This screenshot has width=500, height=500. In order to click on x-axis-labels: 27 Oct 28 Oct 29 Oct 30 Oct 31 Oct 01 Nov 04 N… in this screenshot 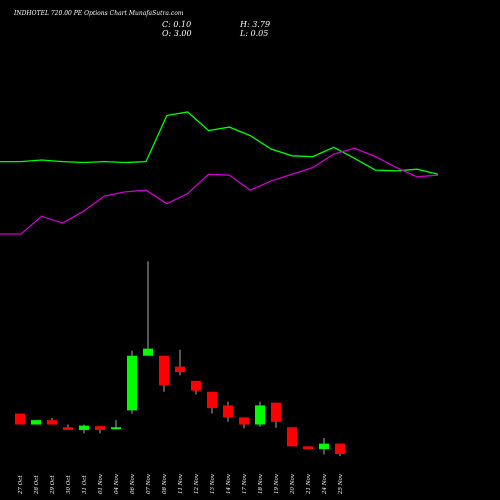, I will do `click(181, 484)`.